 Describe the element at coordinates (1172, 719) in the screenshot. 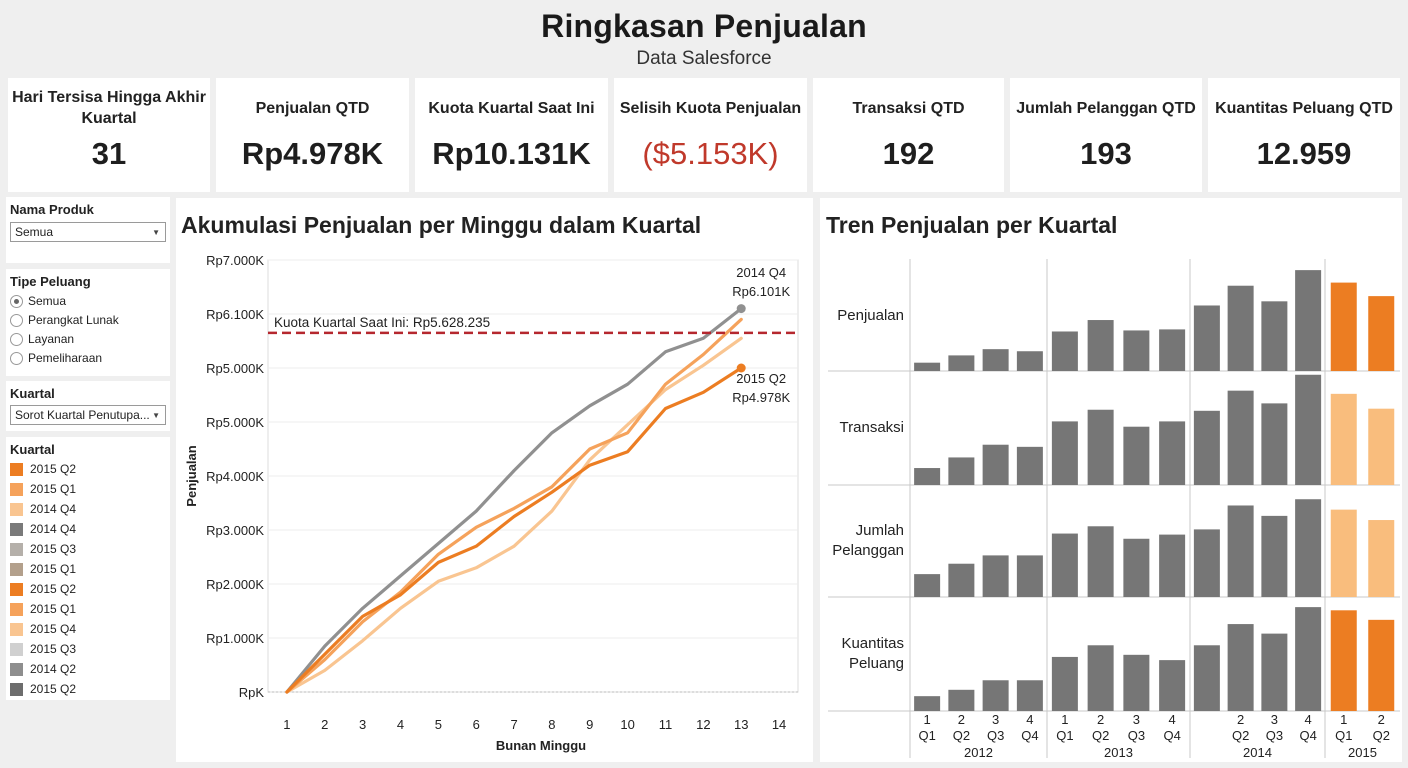

I see `quarter-number-label: 4` at that location.